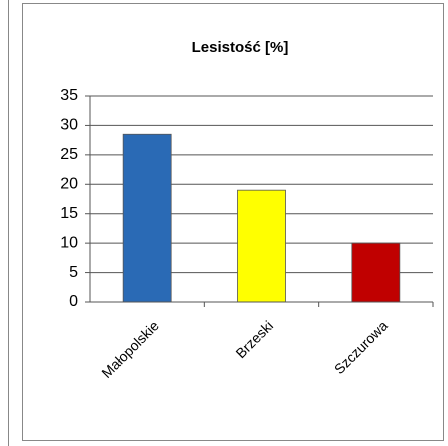 The image size is (448, 446). Describe the element at coordinates (69, 95) in the screenshot. I see `y-tick-label: 35` at that location.